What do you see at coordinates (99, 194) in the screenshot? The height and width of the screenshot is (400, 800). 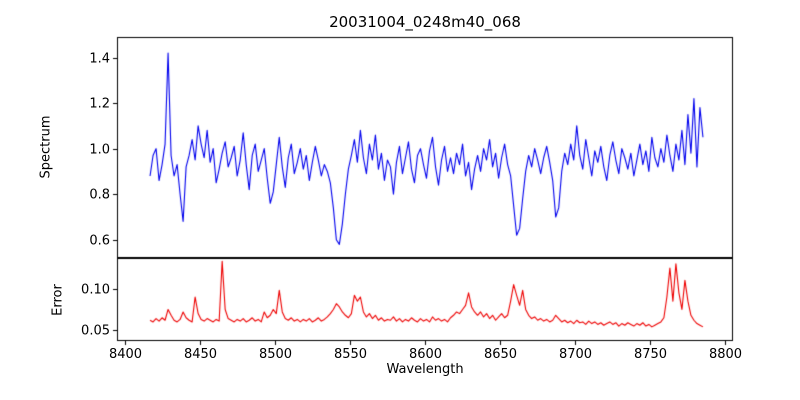 I see `y-tick-label: 0.8` at bounding box center [99, 194].